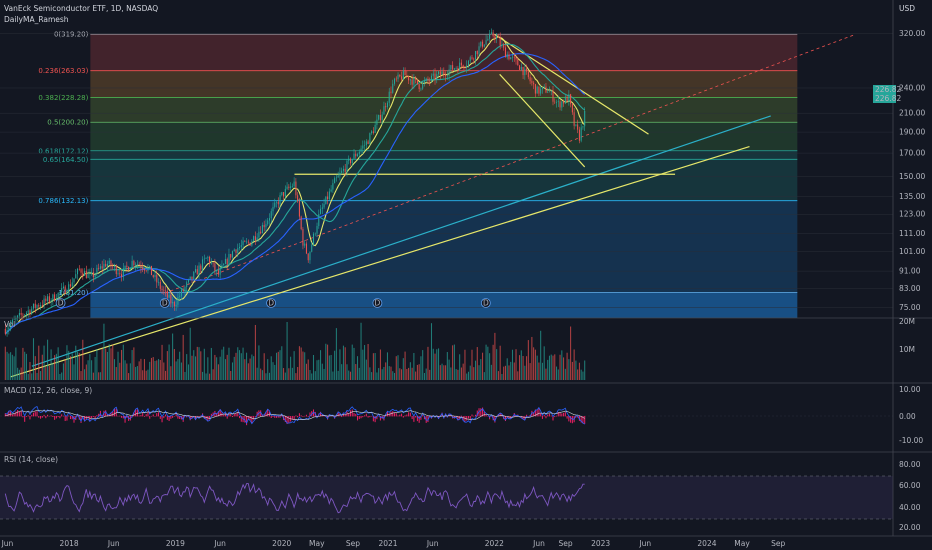  What do you see at coordinates (910, 485) in the screenshot?
I see `rsi-tick-label: 60.00` at bounding box center [910, 485].